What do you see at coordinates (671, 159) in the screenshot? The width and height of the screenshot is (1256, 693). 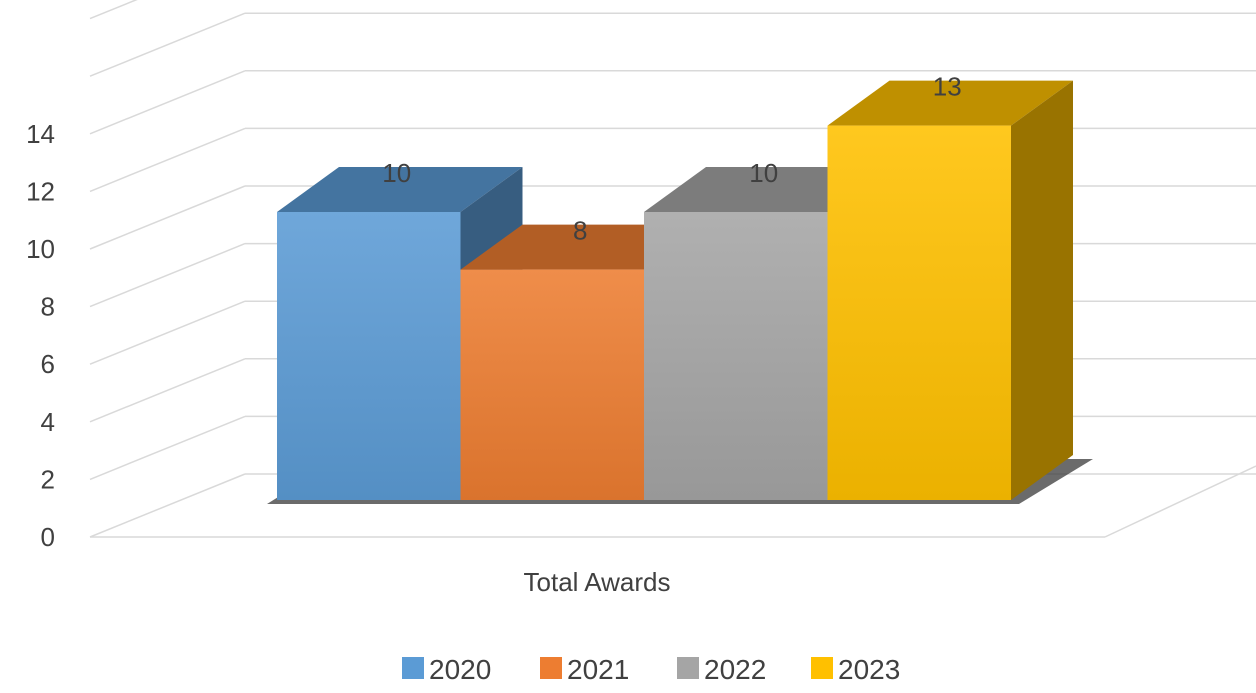 I see `data-labels: 10 8 10 13` at bounding box center [671, 159].